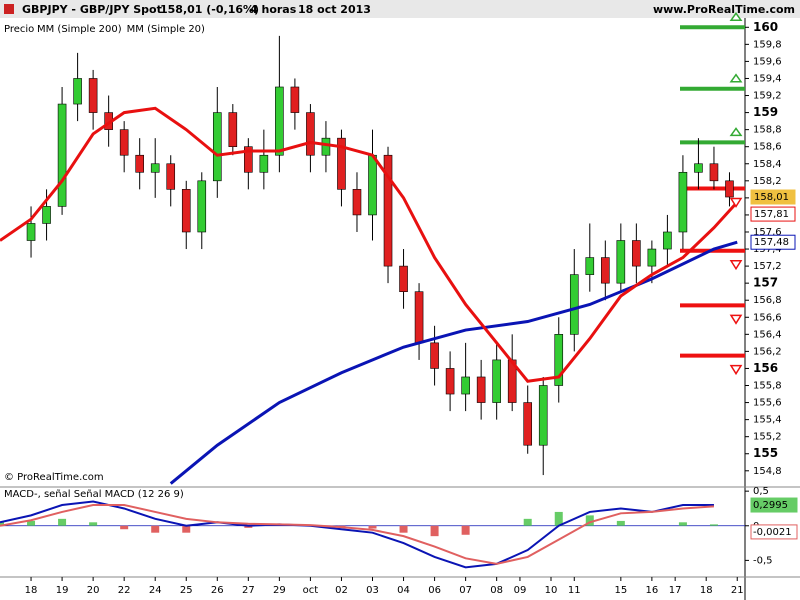 The width and height of the screenshot is (800, 600). Describe the element at coordinates (54, 477) in the screenshot. I see `credit: © ProRealTime.com` at that location.